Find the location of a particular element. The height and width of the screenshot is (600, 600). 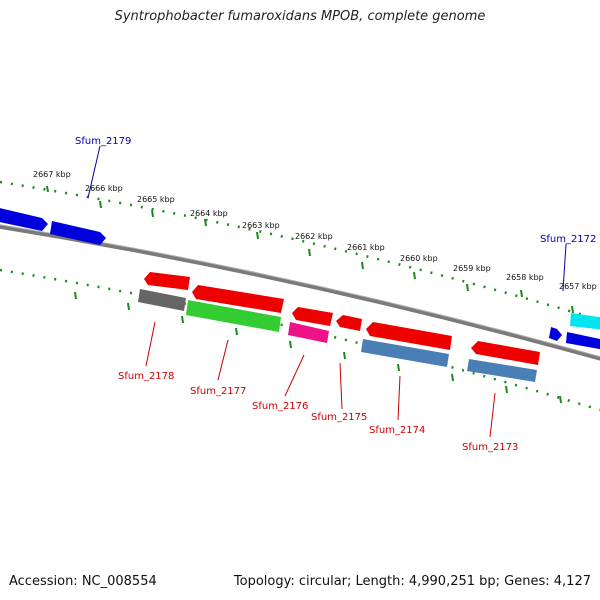

gene-label-sfum-2177: Sfum_2177 is located at coordinates (218, 391).